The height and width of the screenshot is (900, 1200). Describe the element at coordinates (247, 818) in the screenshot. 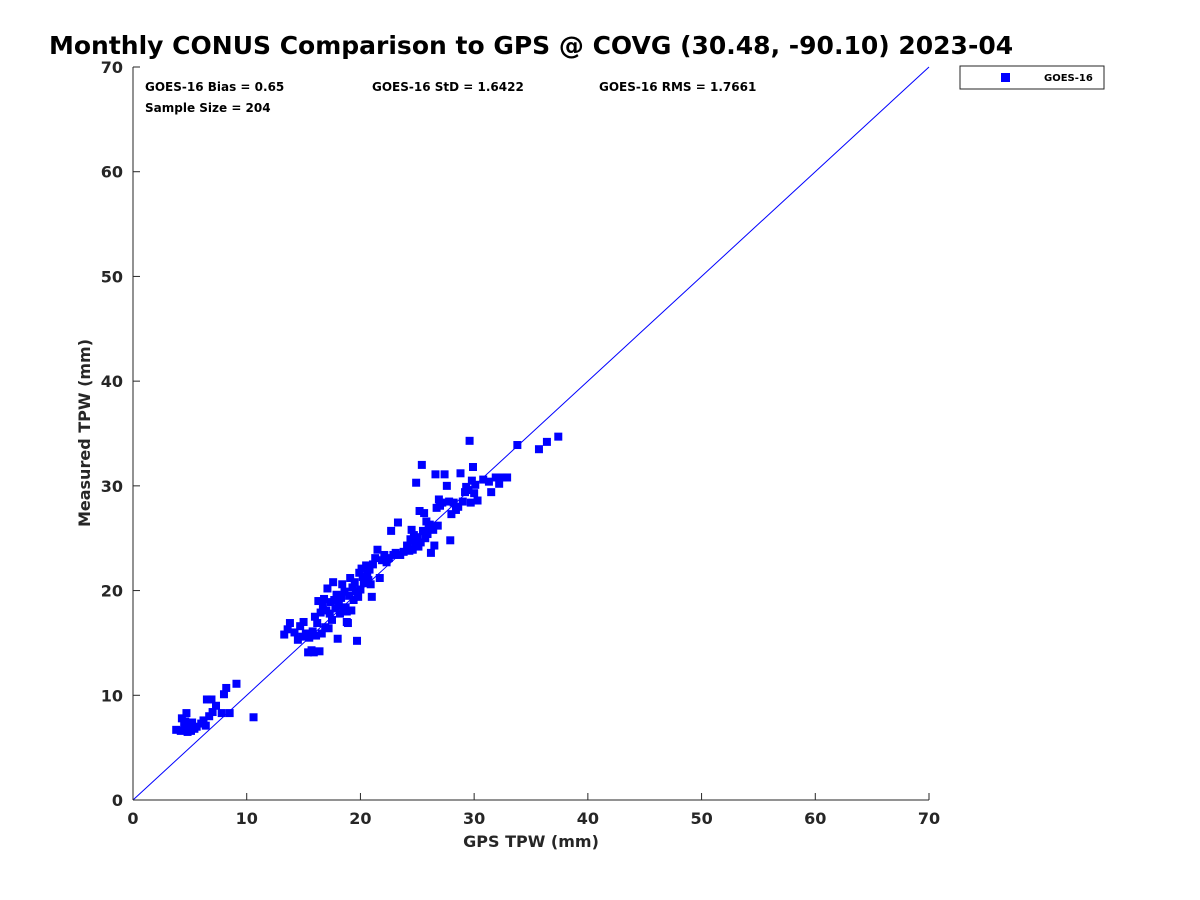

I see `x-tick-label: 10` at that location.